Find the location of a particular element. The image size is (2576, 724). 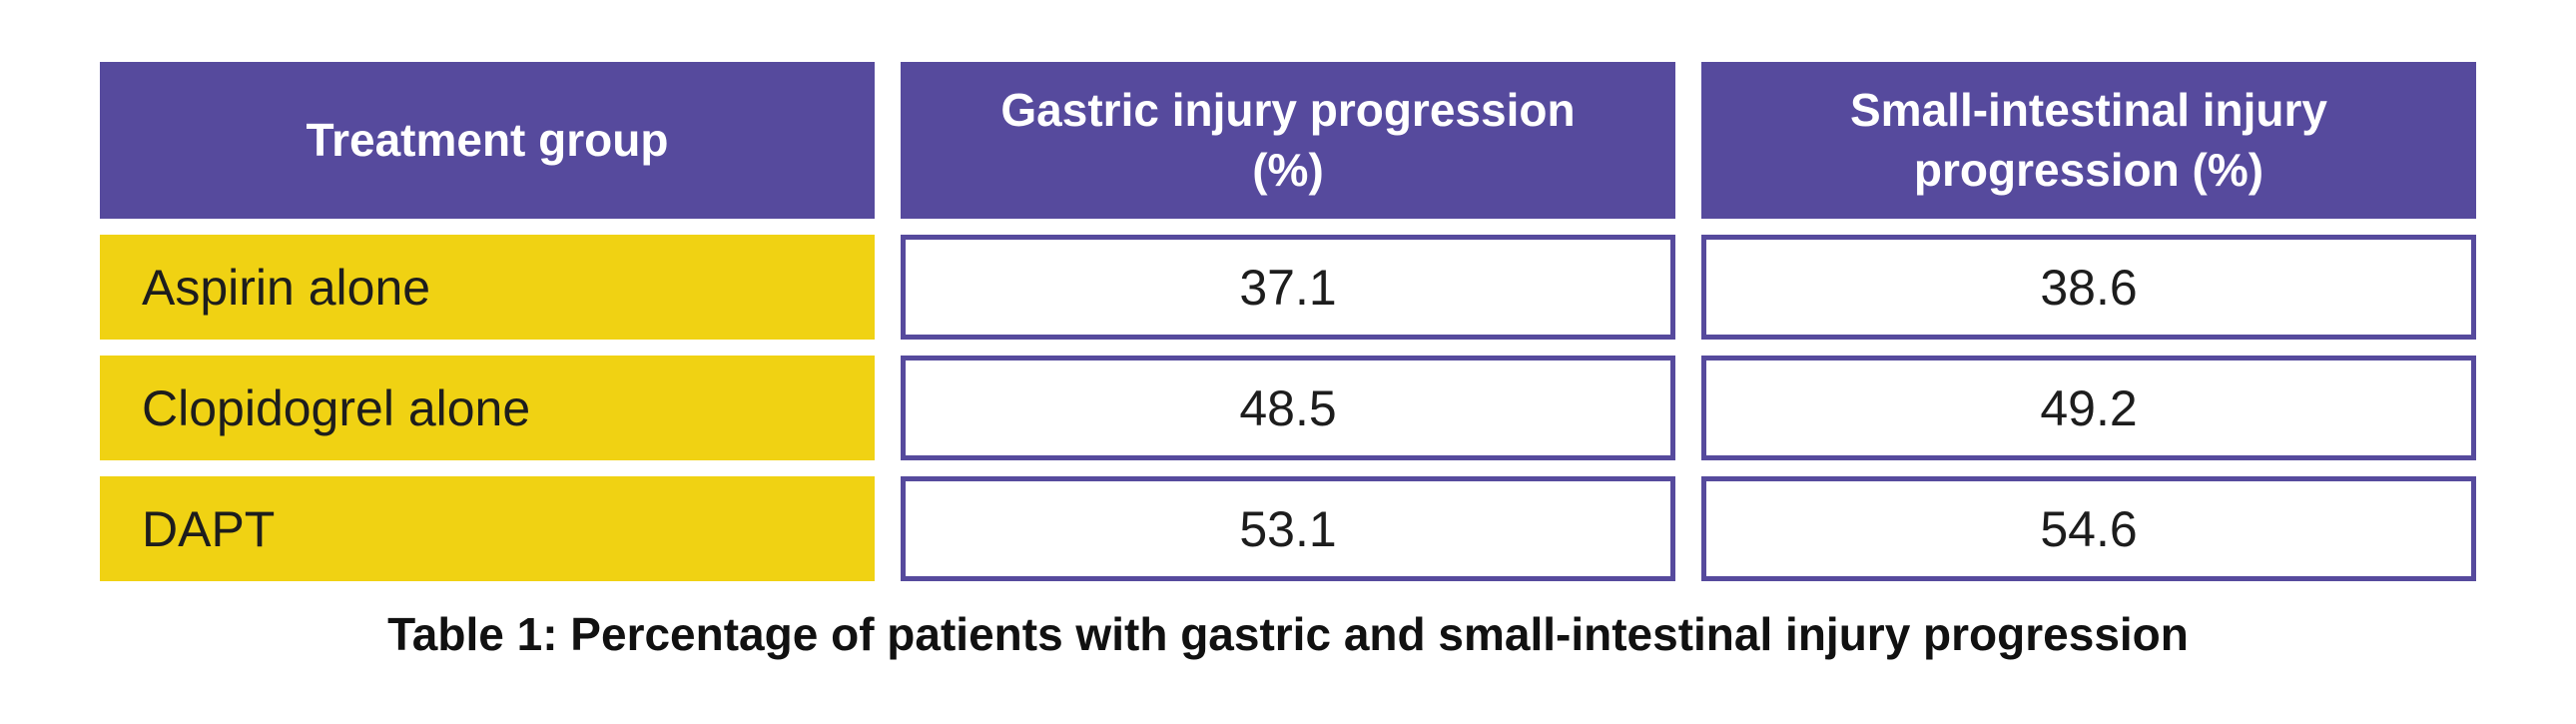

cell-aspirin-gastric: 37.1 is located at coordinates (1288, 287).